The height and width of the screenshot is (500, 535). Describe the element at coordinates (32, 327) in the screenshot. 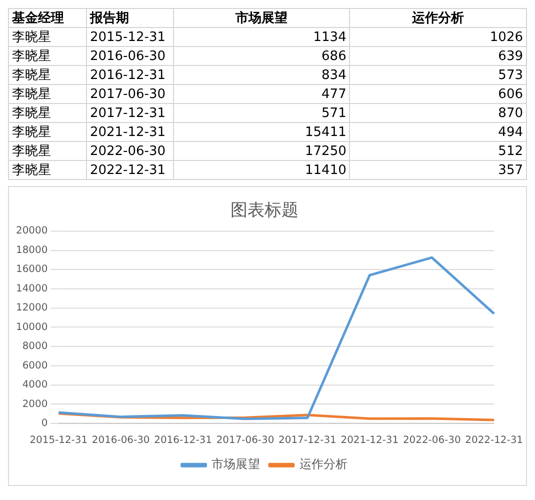

I see `y-tick-label: 10000` at that location.